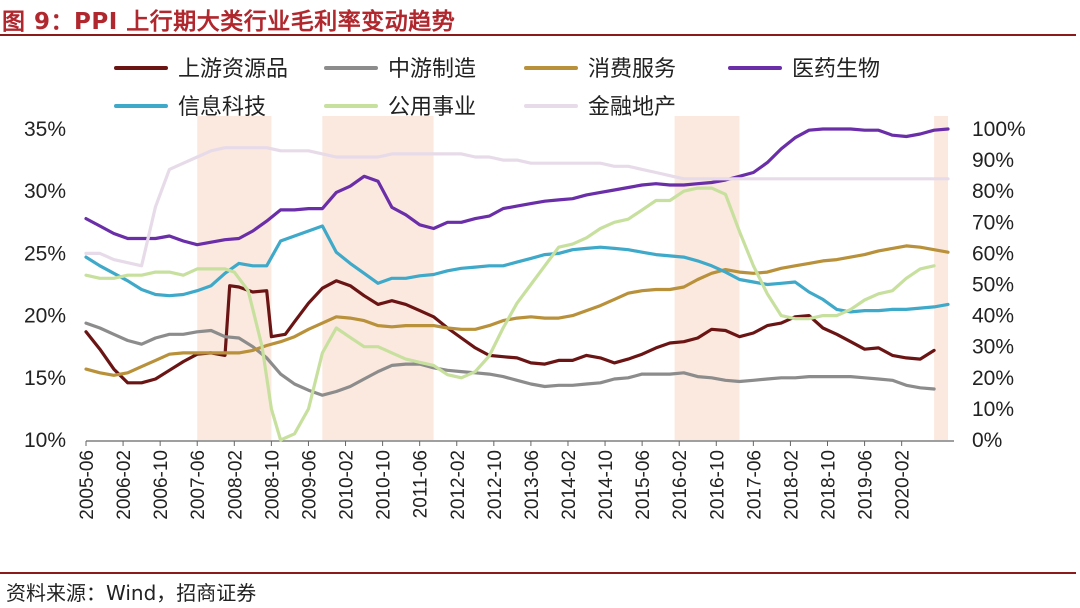 The height and width of the screenshot is (608, 1080). What do you see at coordinates (717, 485) in the screenshot?
I see `x-tick-label: 2016-10` at bounding box center [717, 485].